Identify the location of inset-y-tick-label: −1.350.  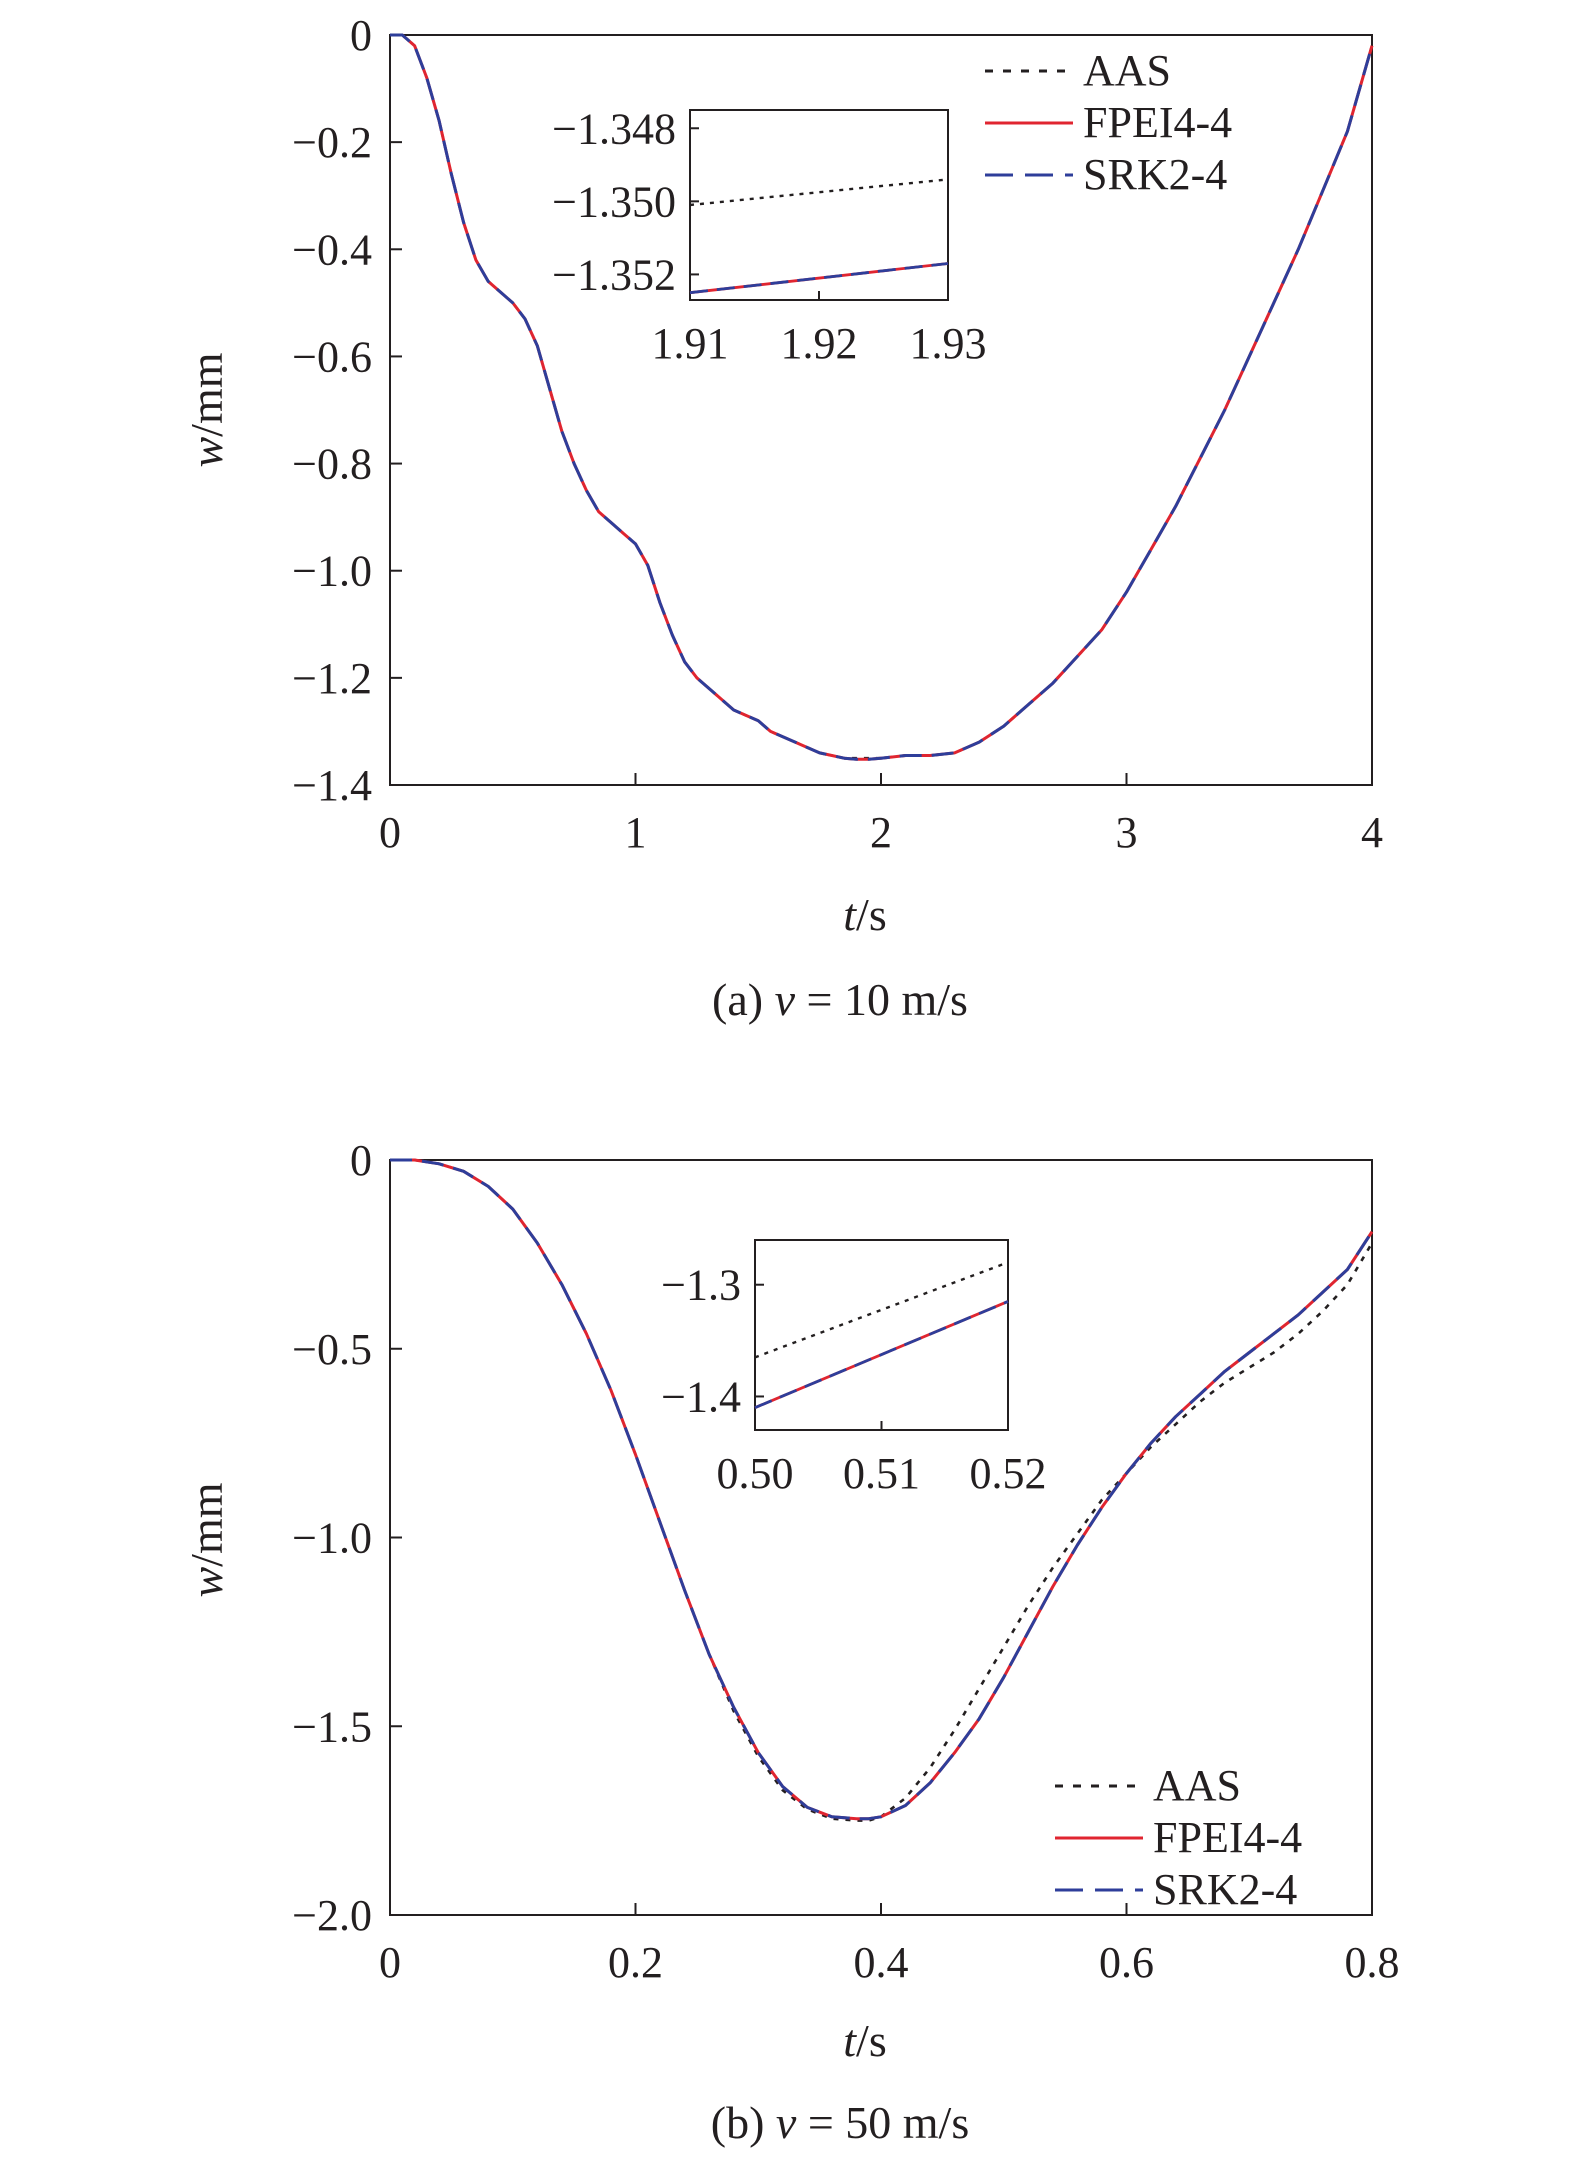
(614, 201).